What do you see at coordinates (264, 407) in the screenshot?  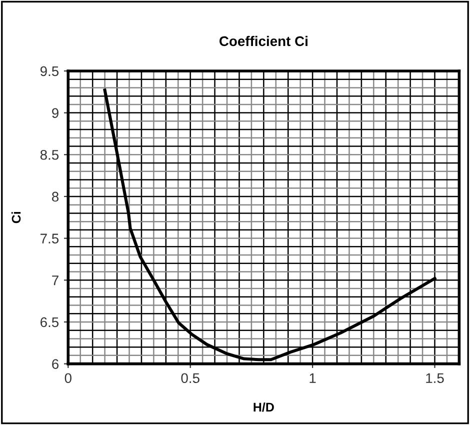 I see `x-axis-title: H/D` at bounding box center [264, 407].